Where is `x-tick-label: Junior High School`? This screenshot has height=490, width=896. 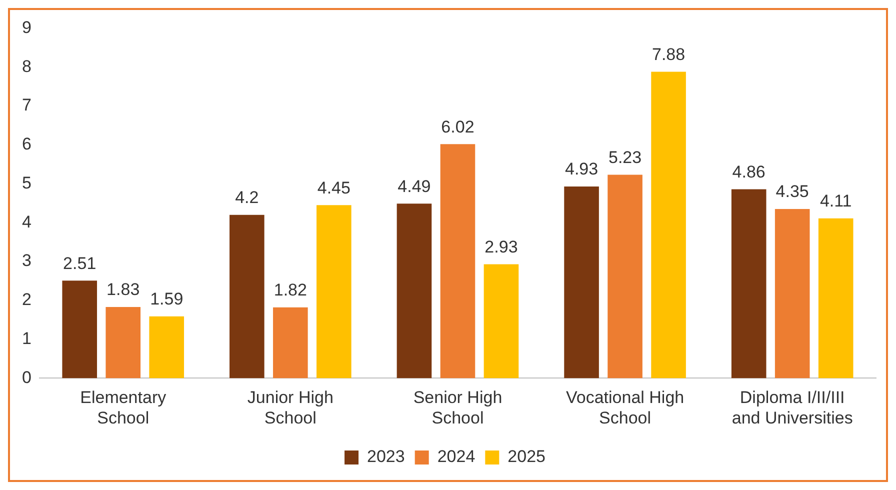 x-tick-label: Junior High School is located at coordinates (290, 408).